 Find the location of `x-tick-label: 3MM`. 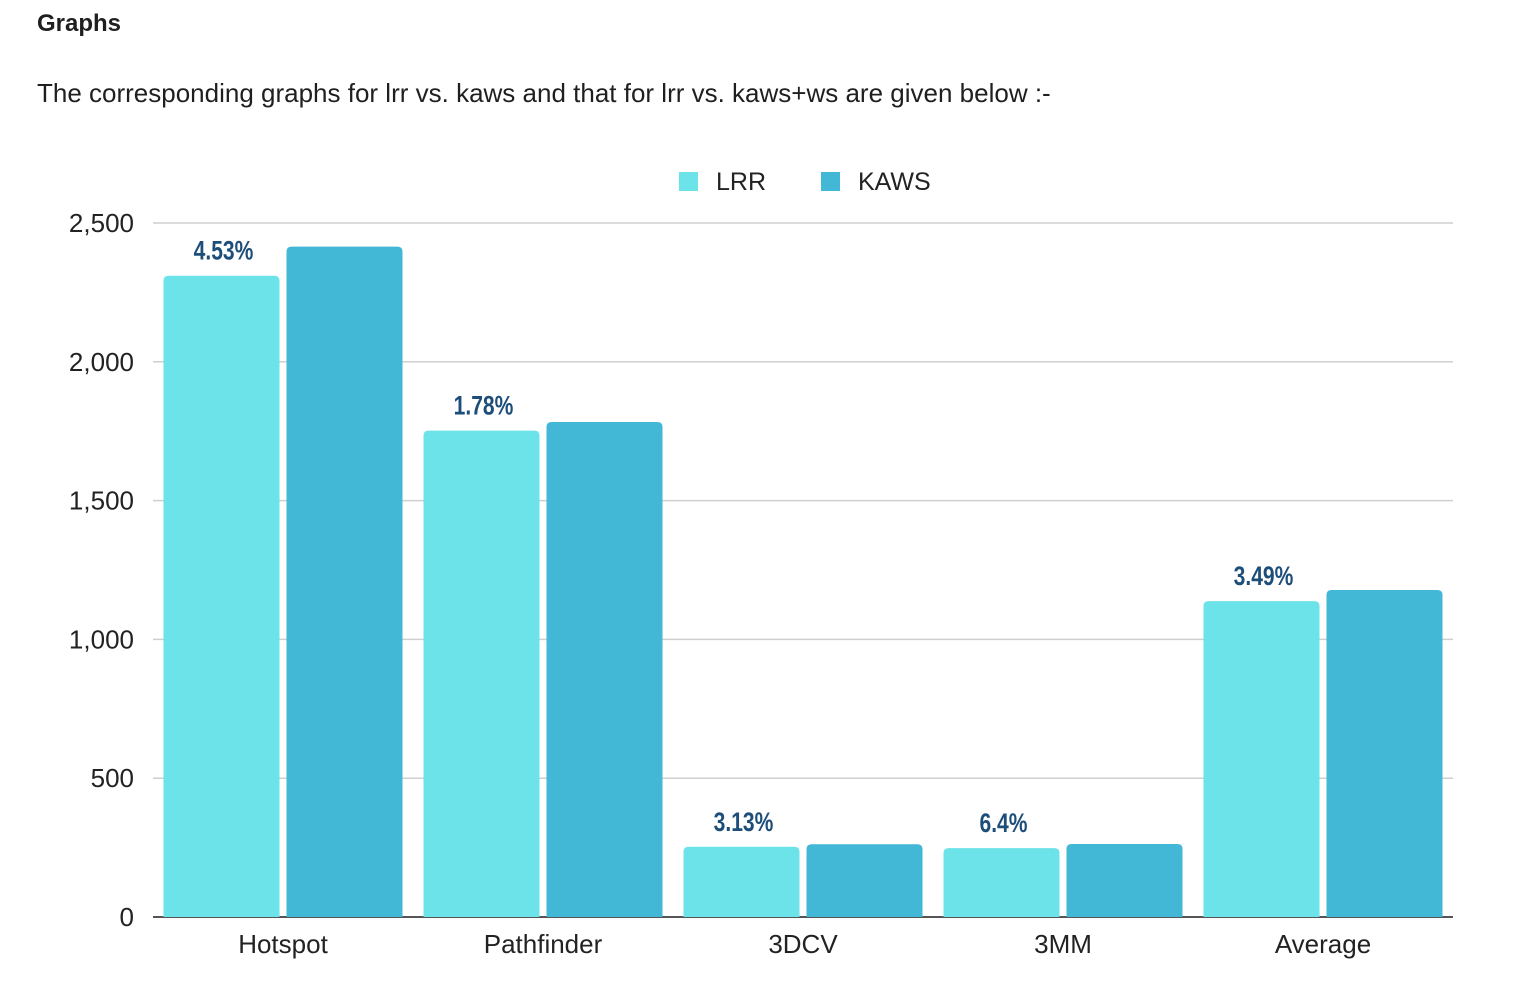

x-tick-label: 3MM is located at coordinates (1063, 944).